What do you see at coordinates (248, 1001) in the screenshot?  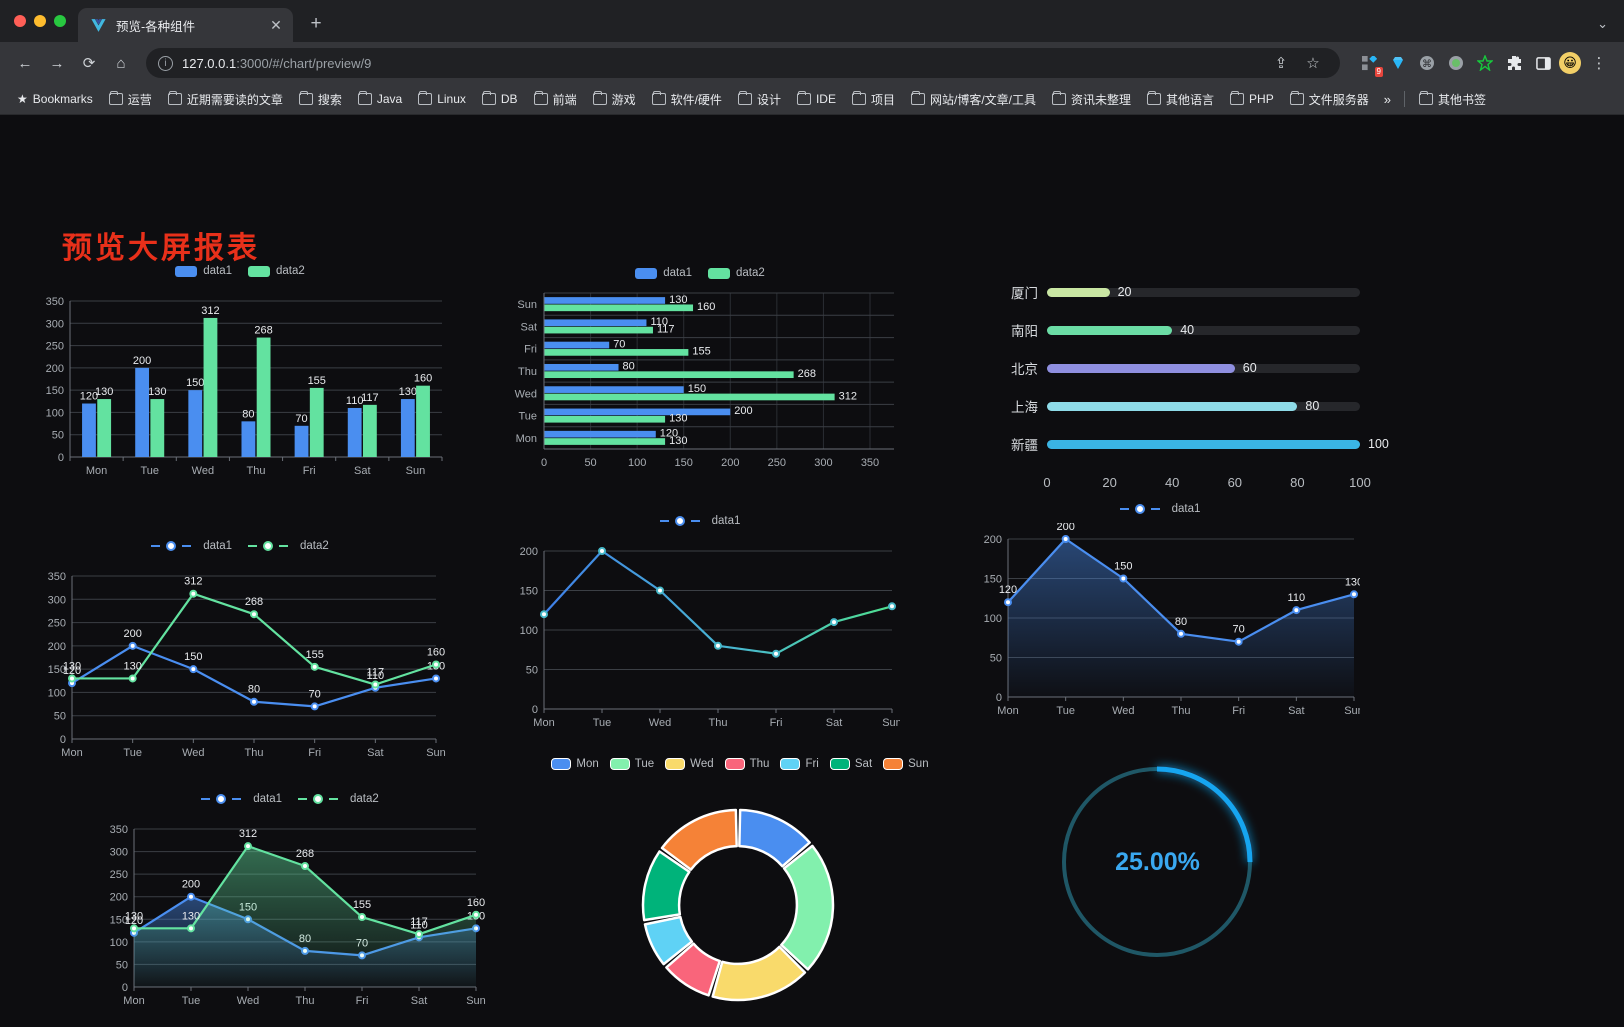 I see `svg-text: Wed` at bounding box center [248, 1001].